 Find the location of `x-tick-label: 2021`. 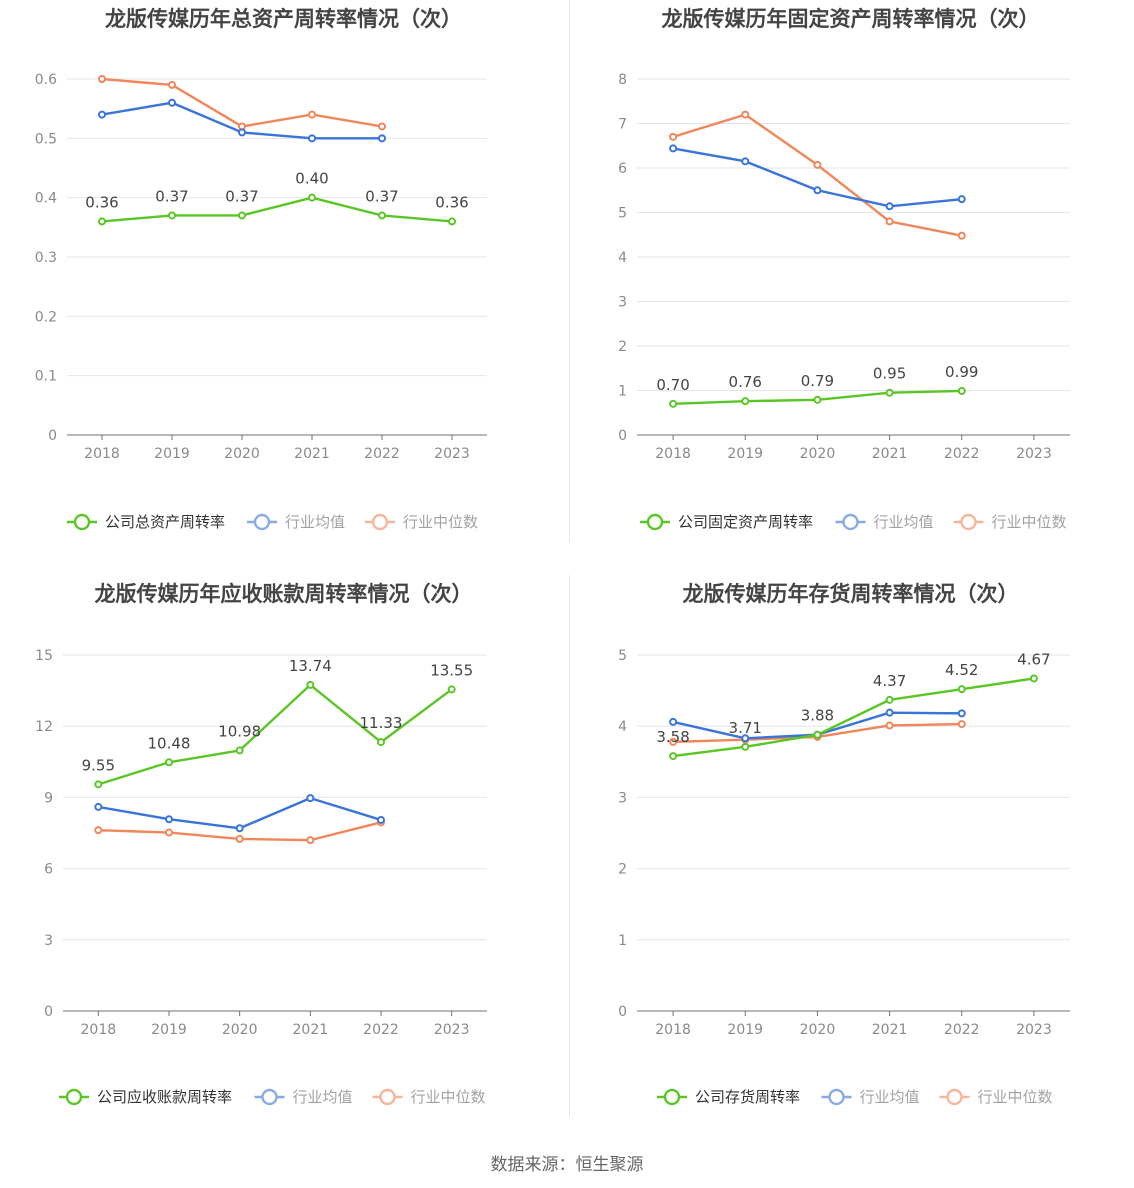

x-tick-label: 2021 is located at coordinates (890, 454).